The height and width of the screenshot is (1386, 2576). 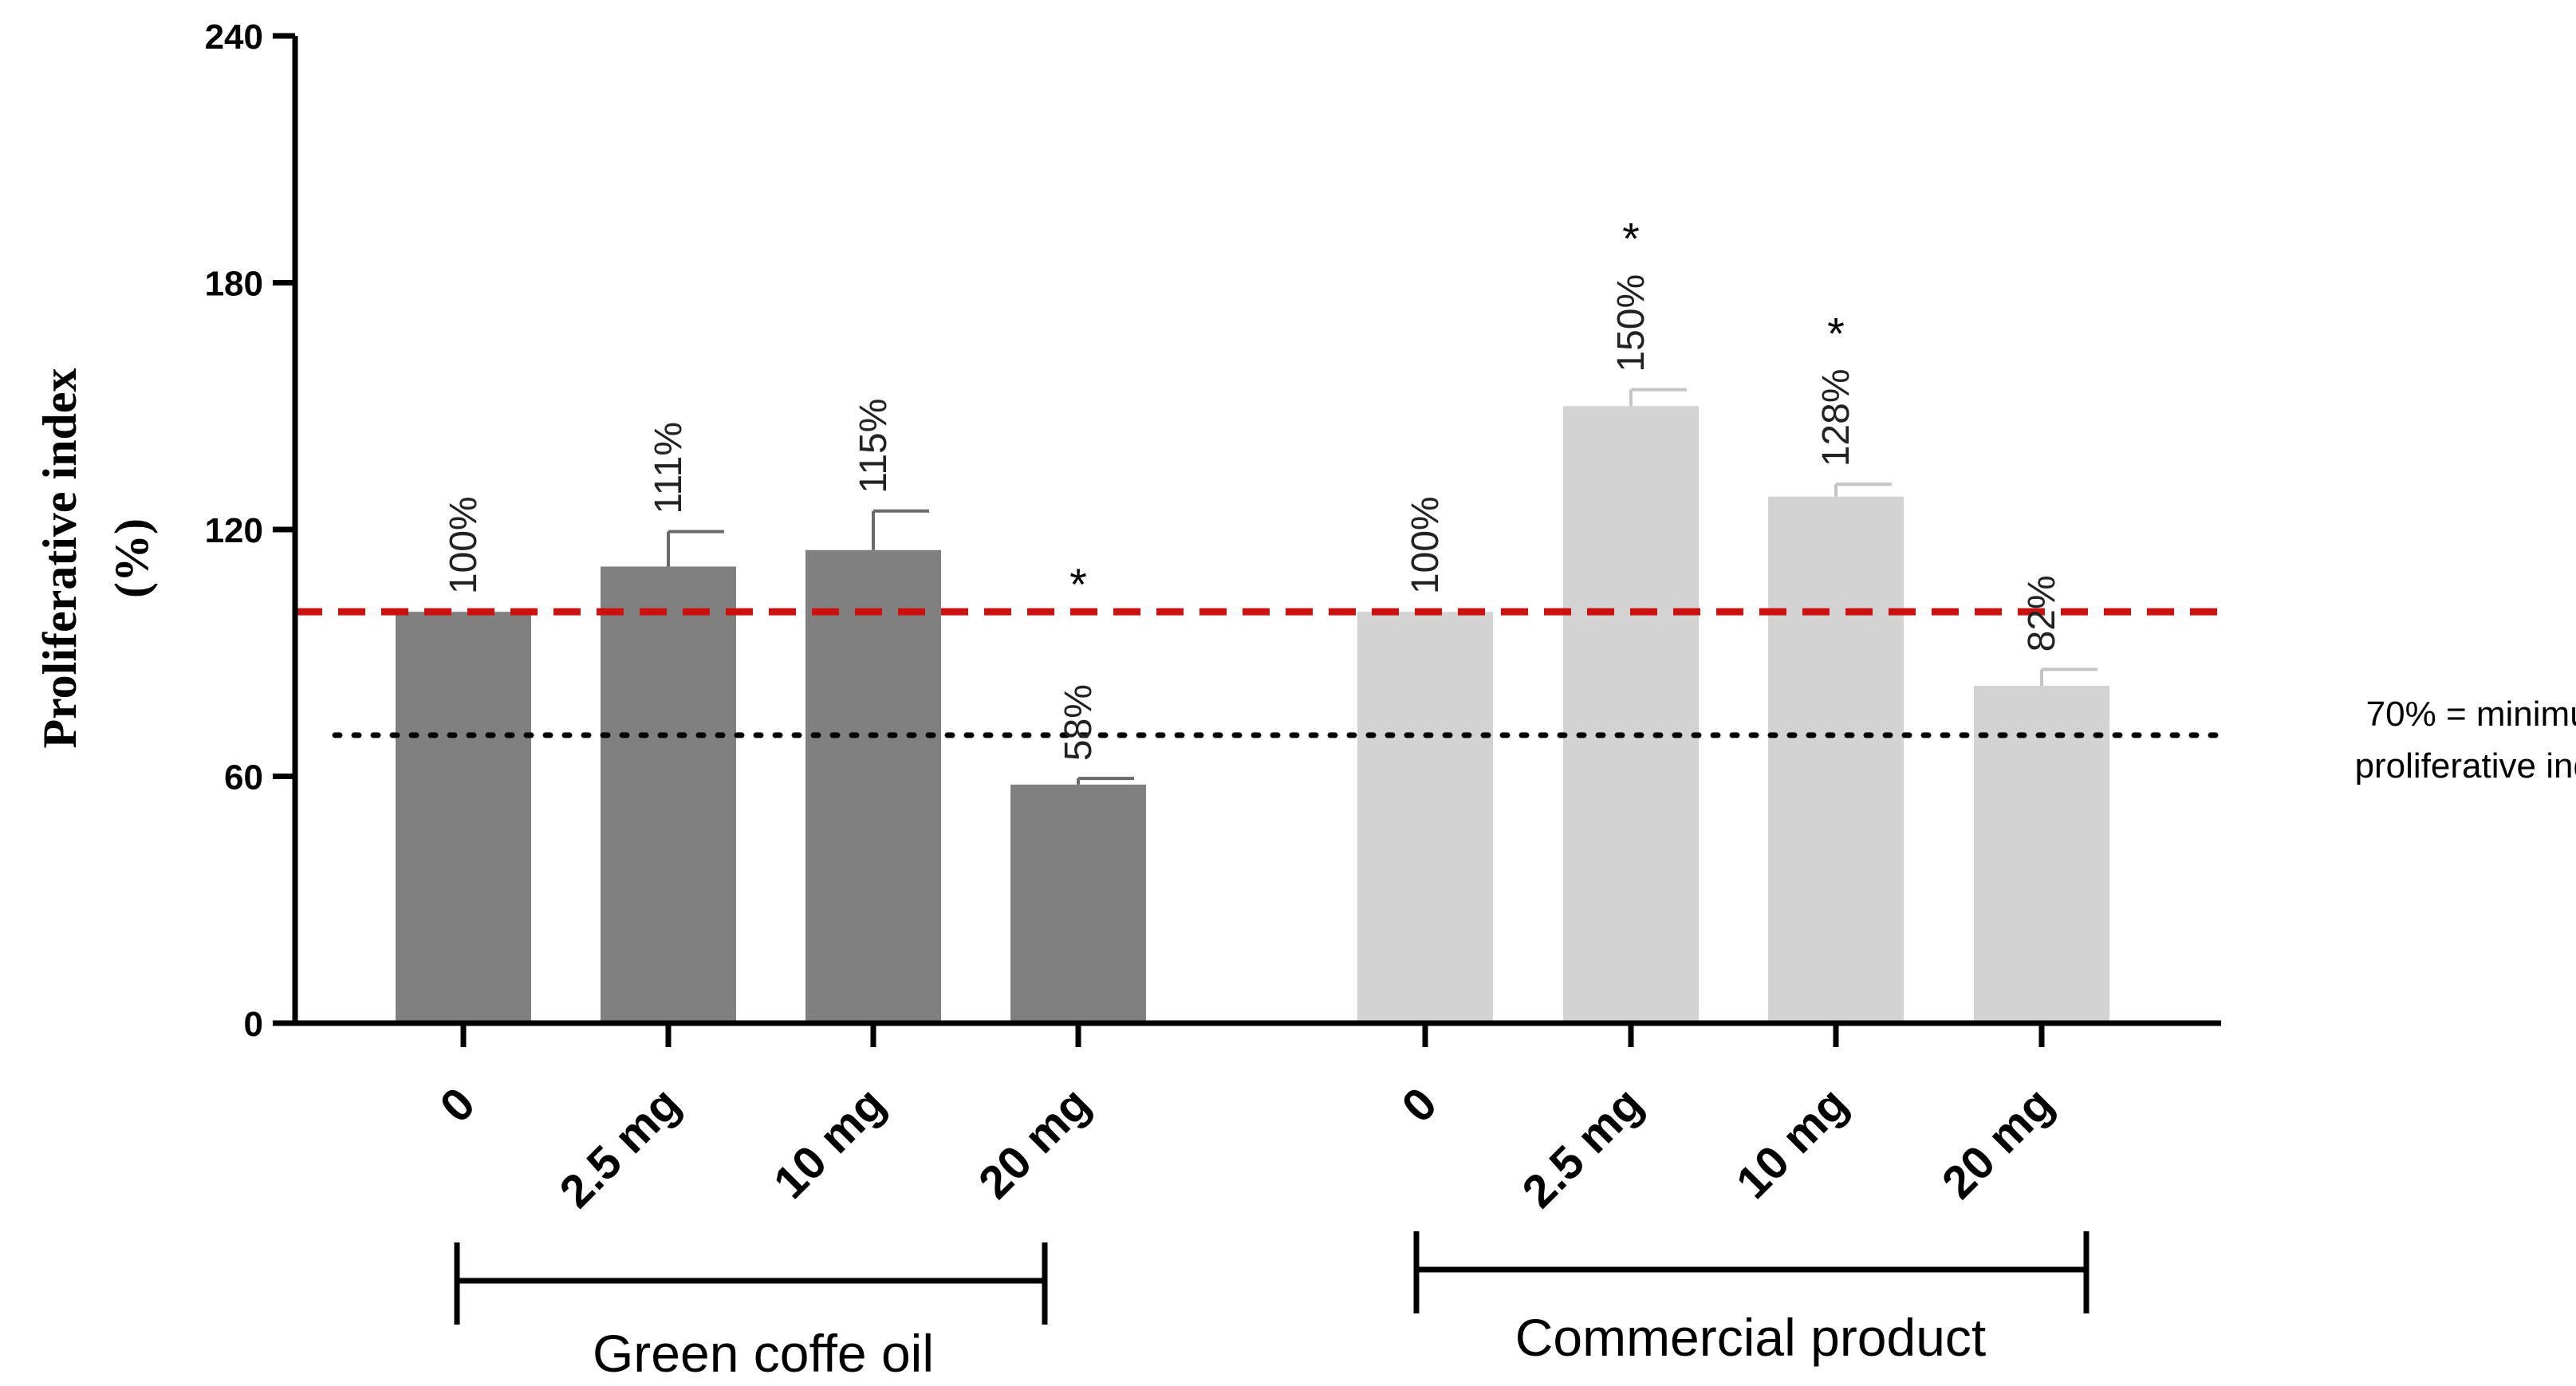 What do you see at coordinates (234, 530) in the screenshot?
I see `y-tick-label: 120` at bounding box center [234, 530].